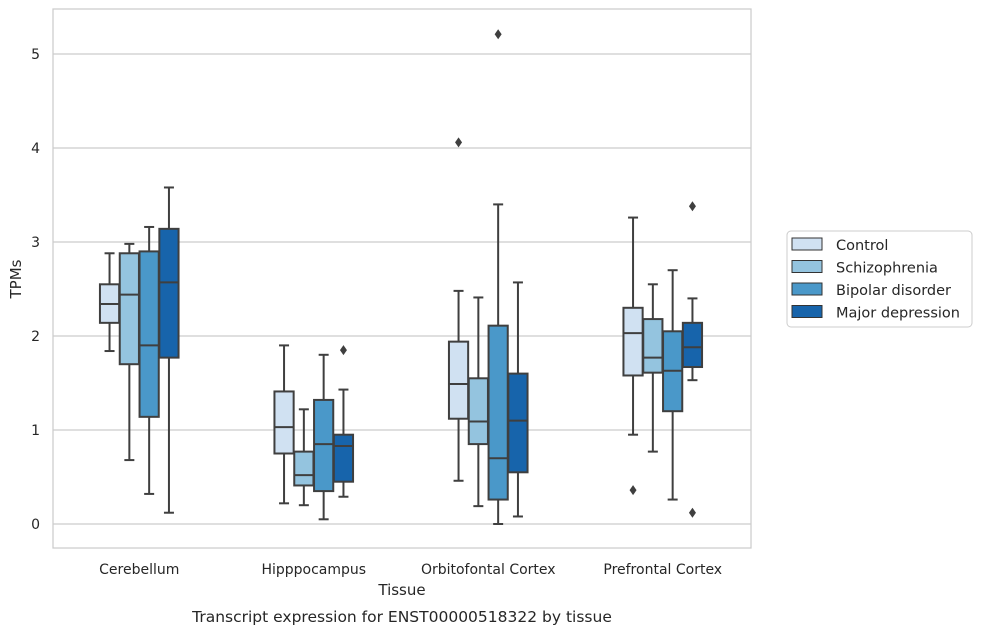  What do you see at coordinates (35, 431) in the screenshot?
I see `y-tick-label: 1` at bounding box center [35, 431].